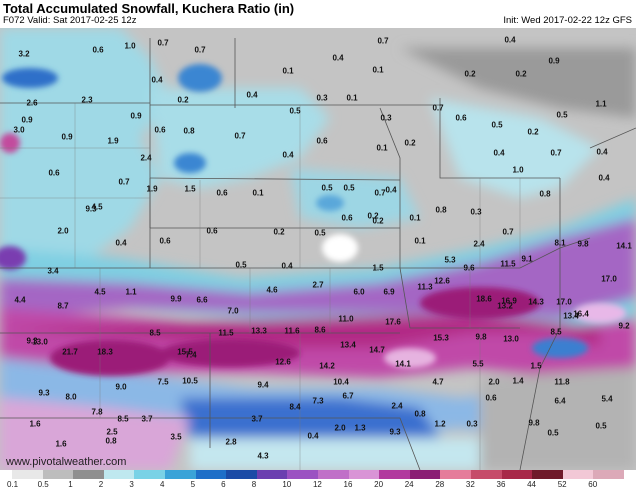 This screenshot has width=636, height=491. What do you see at coordinates (320, 330) in the screenshot?
I see `snowfall-value-label: 8.6` at bounding box center [320, 330].